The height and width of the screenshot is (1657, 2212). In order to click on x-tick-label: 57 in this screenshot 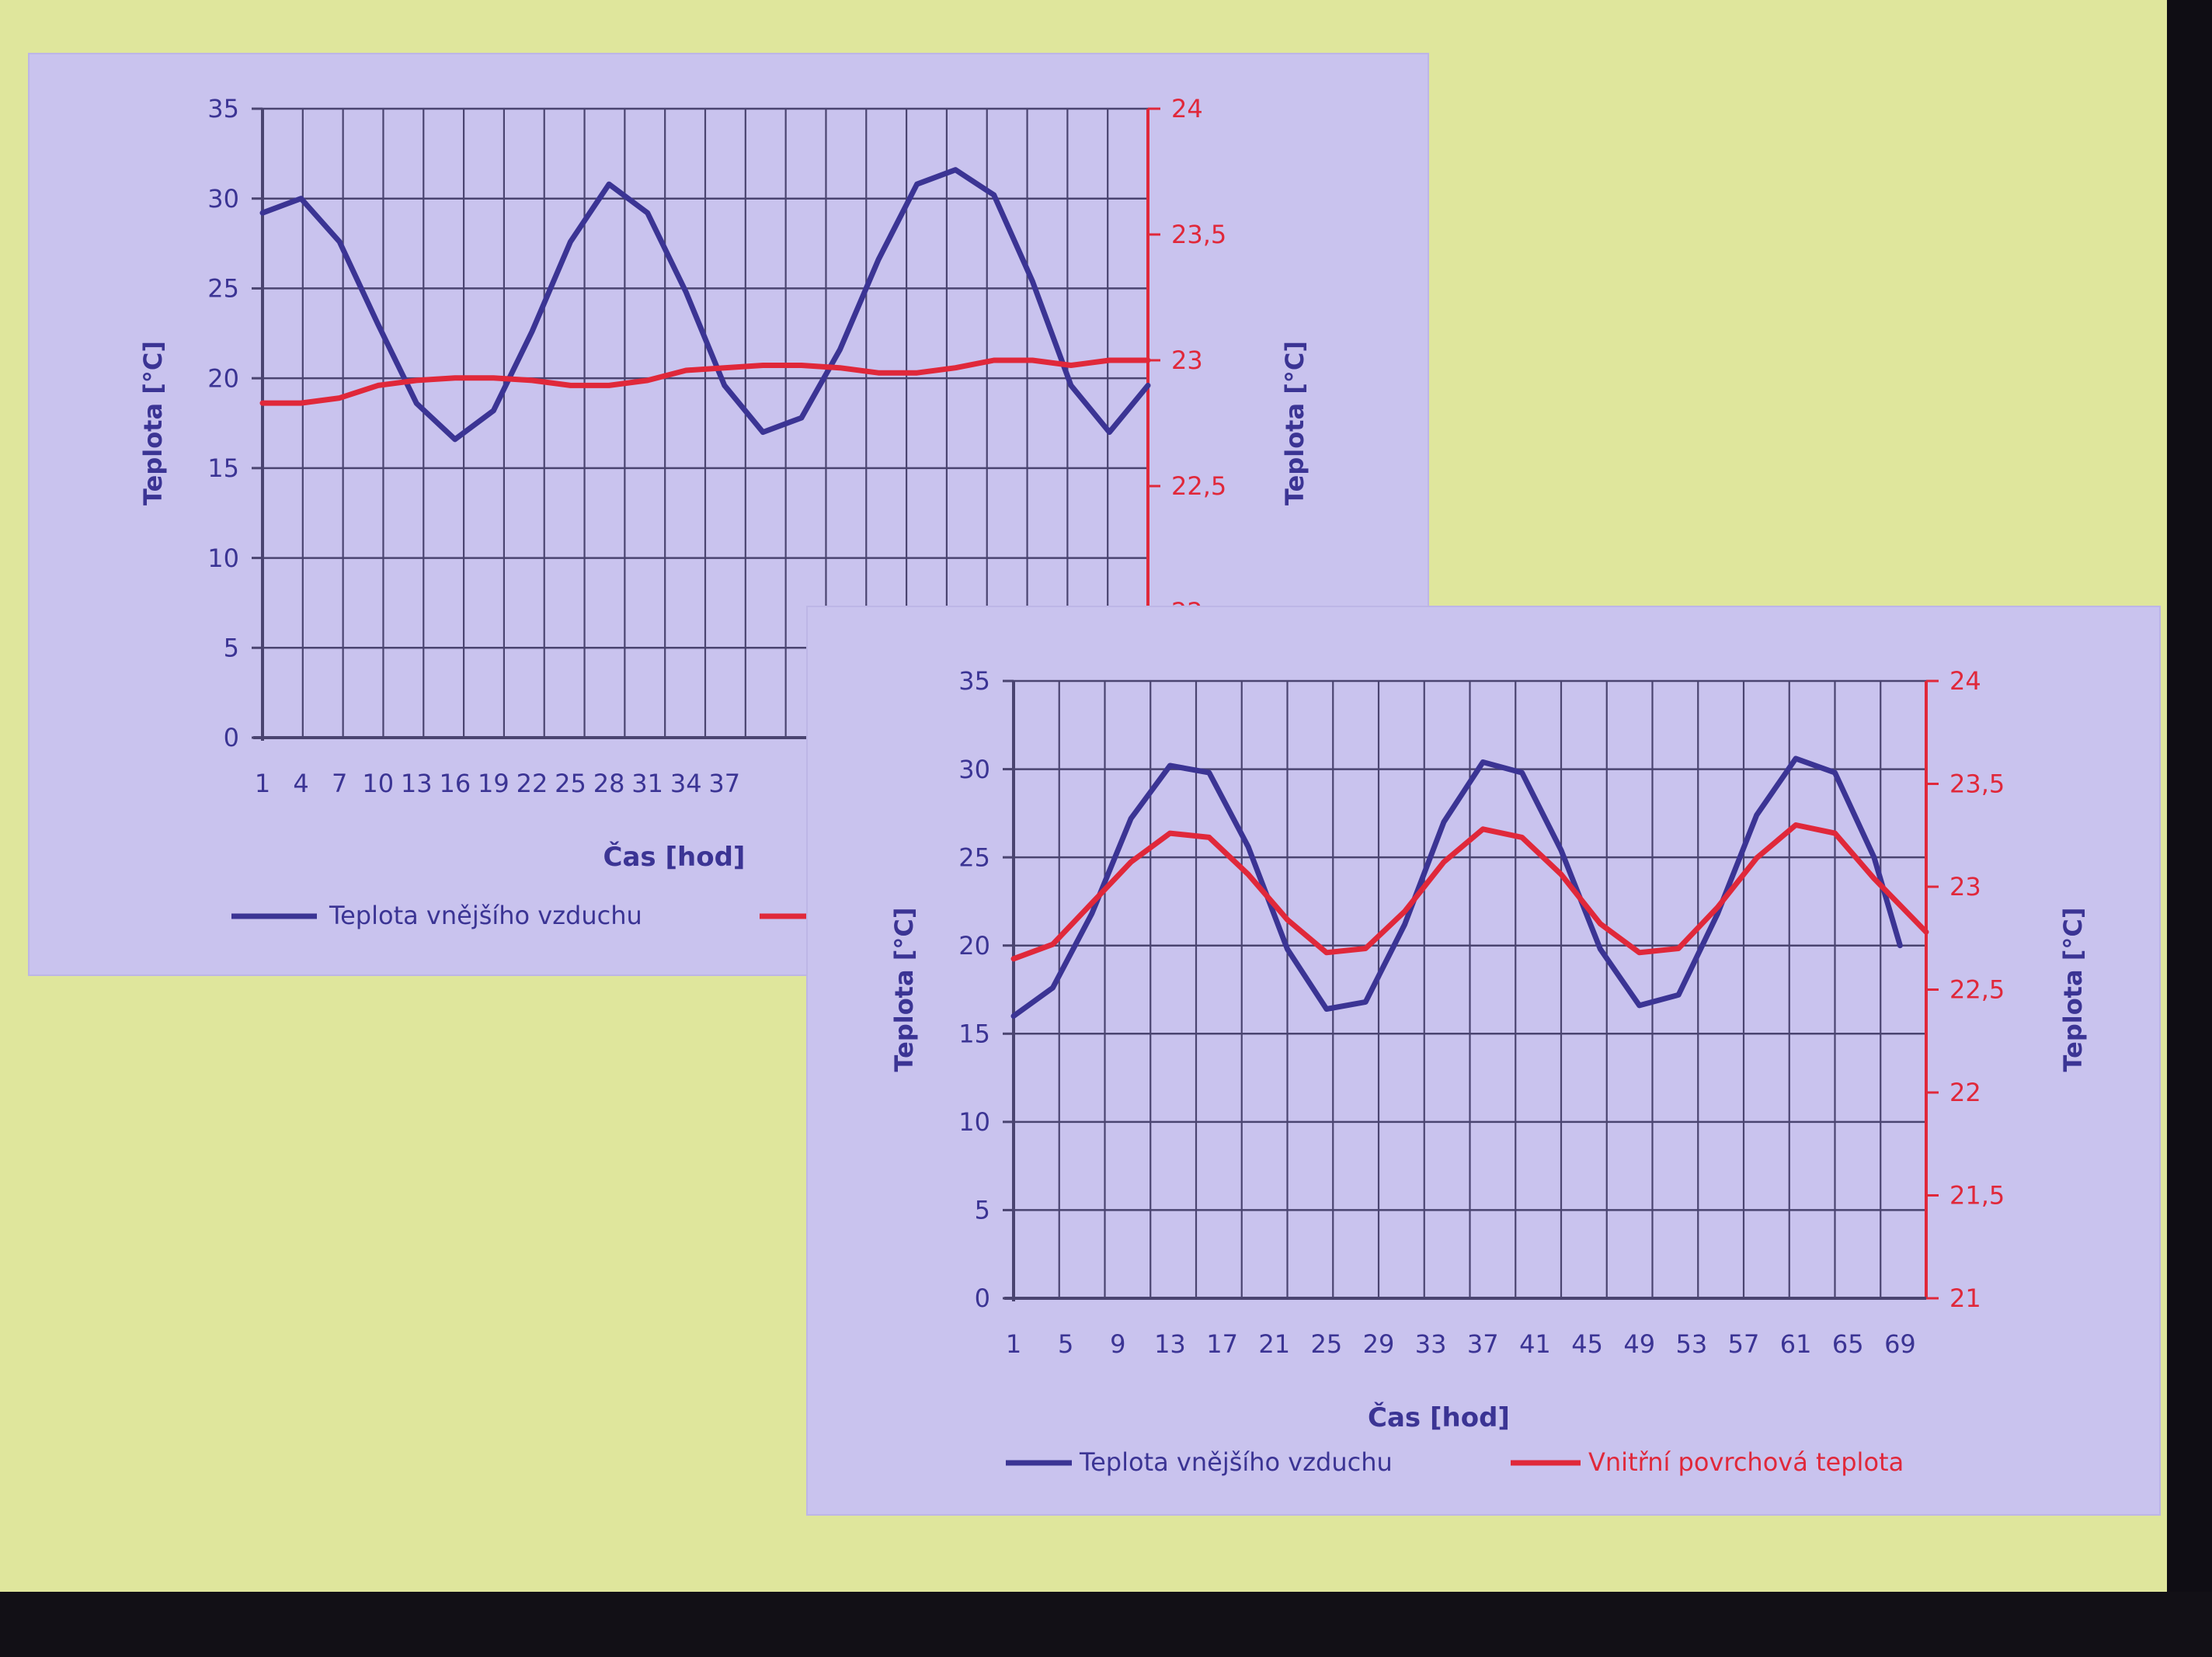, I will do `click(1744, 1344)`.